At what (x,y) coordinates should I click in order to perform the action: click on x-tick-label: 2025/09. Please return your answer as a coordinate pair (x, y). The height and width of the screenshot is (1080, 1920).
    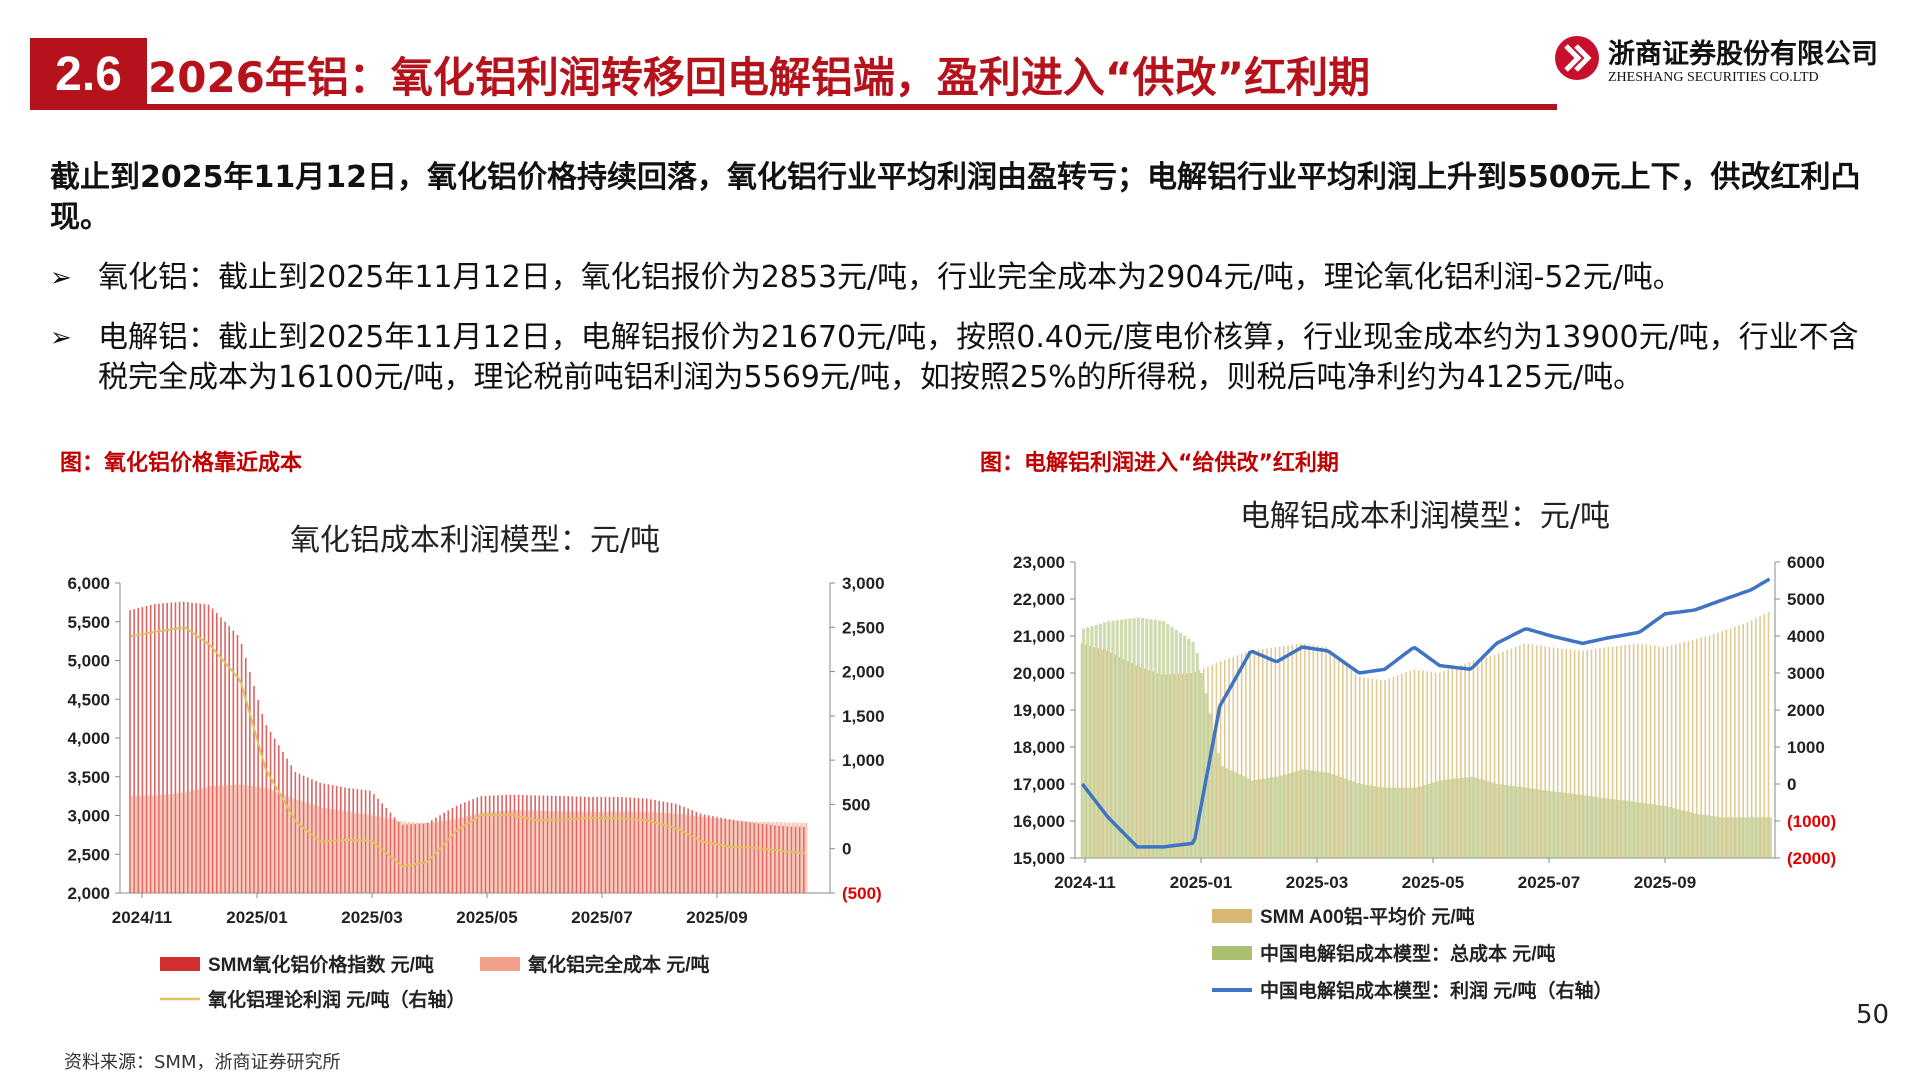
    Looking at the image, I should click on (716, 917).